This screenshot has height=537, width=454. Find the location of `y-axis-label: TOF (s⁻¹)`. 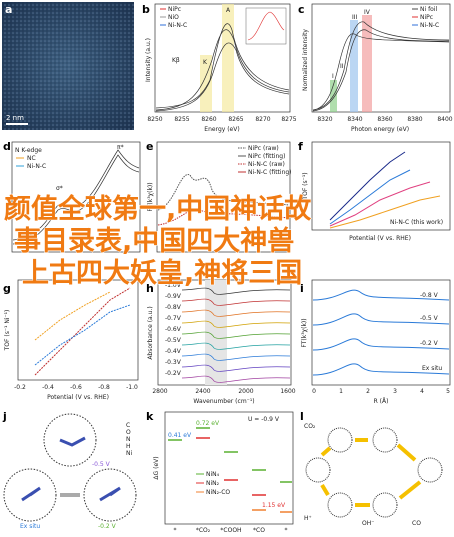

y-axis-label: TOF (s⁻¹) is located at coordinates (305, 186).